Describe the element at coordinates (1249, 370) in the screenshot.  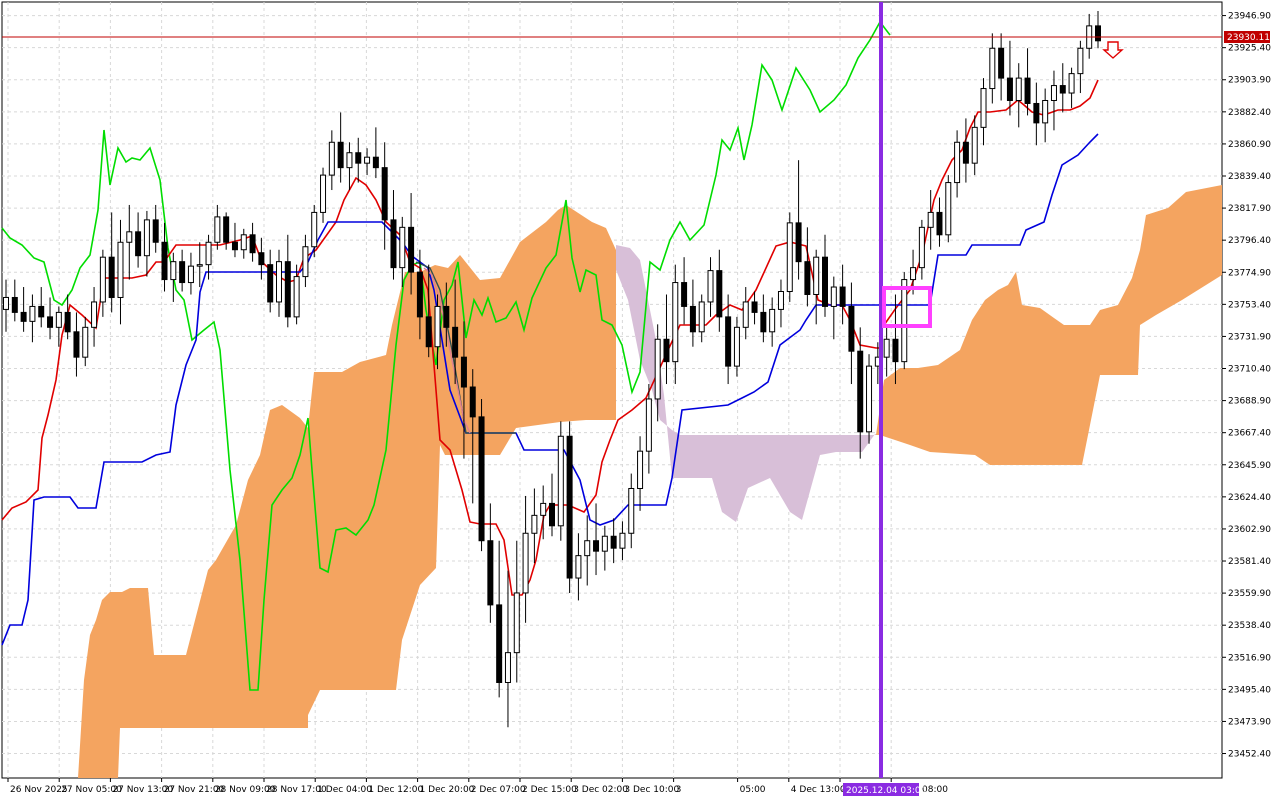
I see `y-tick-label: 23710.40` at that location.